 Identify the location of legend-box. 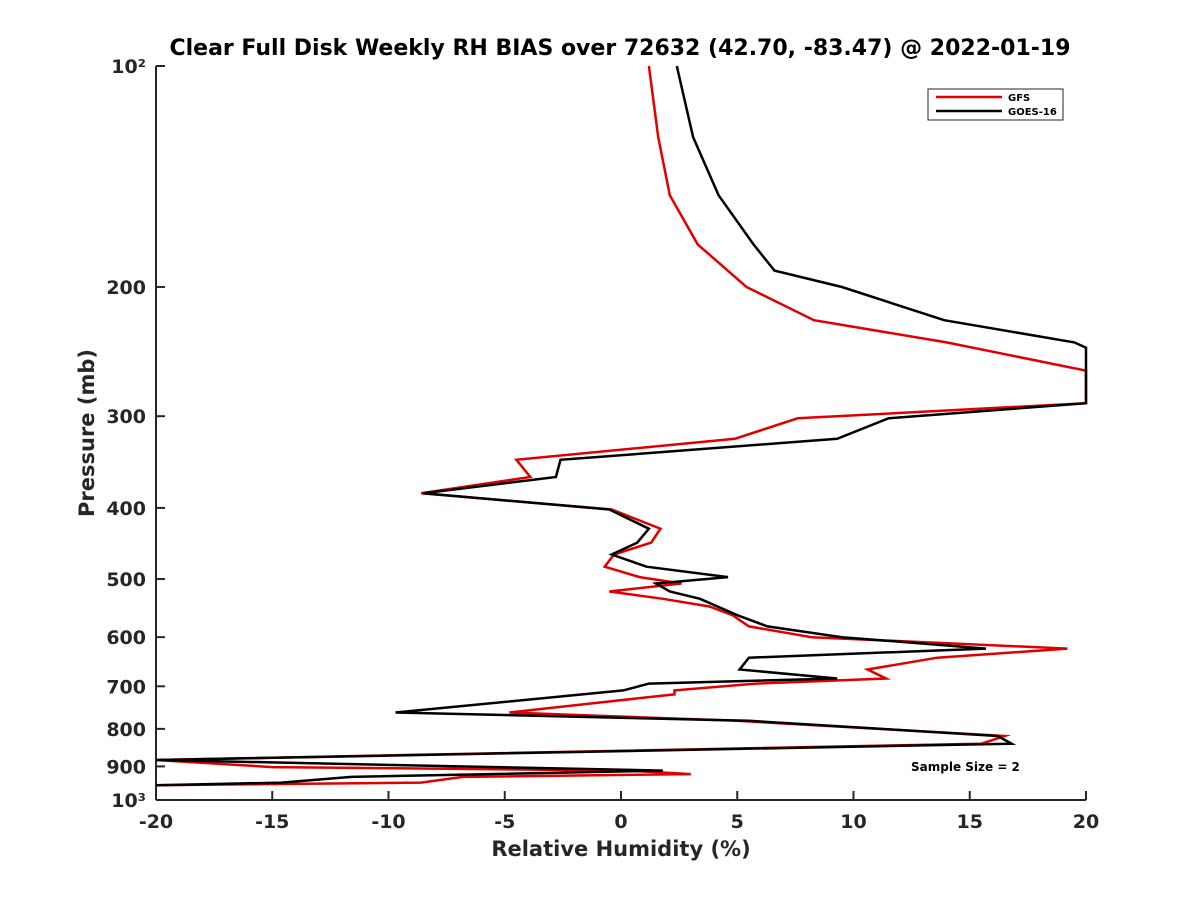
(995, 104).